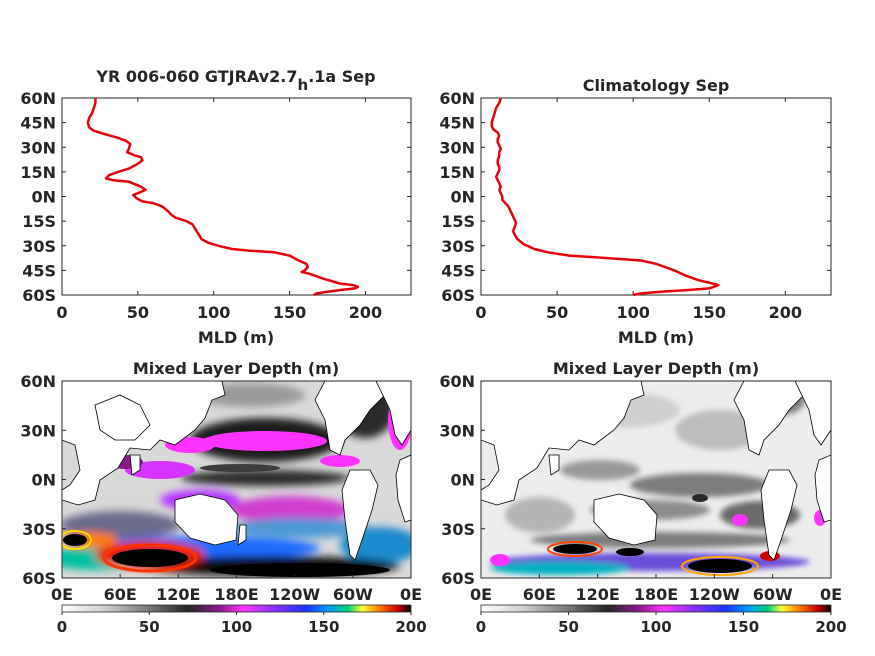  Describe the element at coordinates (656, 85) in the screenshot. I see `chart-title: Climatology Sep` at that location.